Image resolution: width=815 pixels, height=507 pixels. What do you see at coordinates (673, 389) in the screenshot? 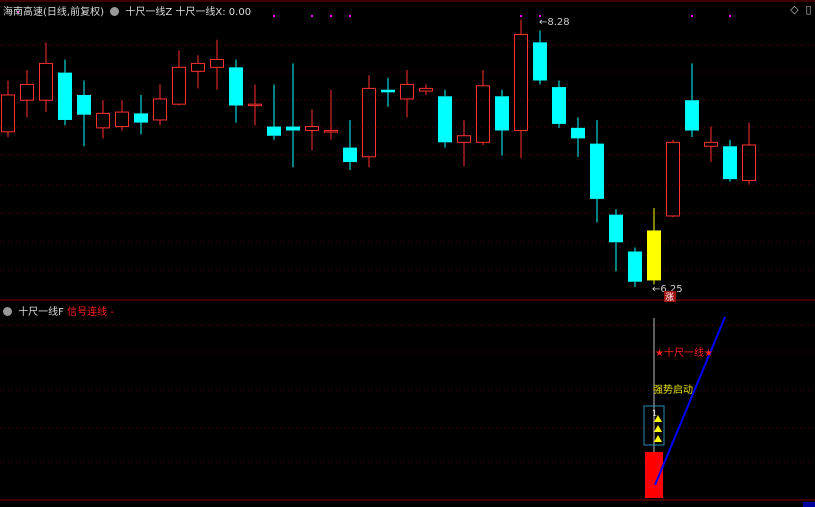
I see `strong-start-label: 强势启动` at bounding box center [673, 389].